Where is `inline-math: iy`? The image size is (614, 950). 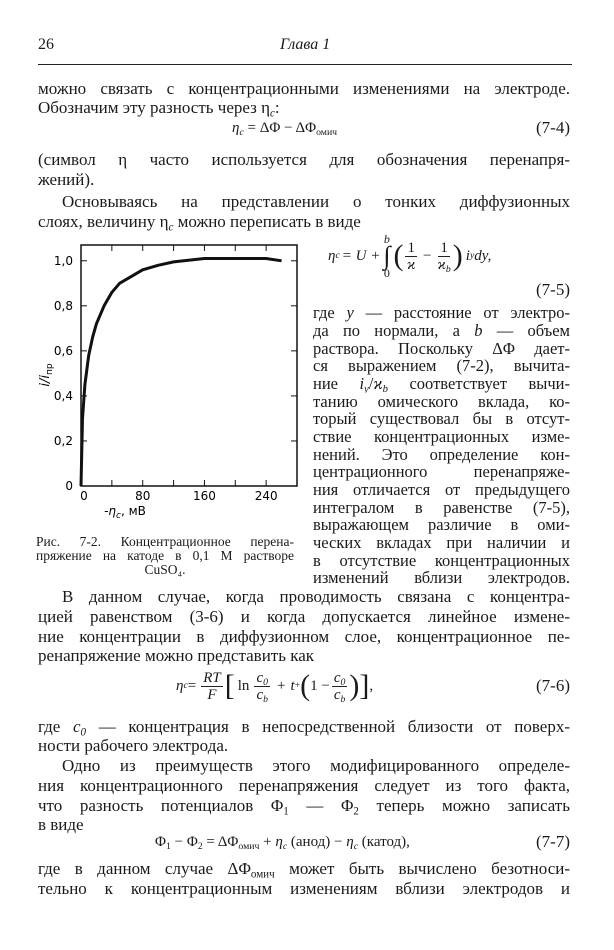
inline-math: iy is located at coordinates (363, 384).